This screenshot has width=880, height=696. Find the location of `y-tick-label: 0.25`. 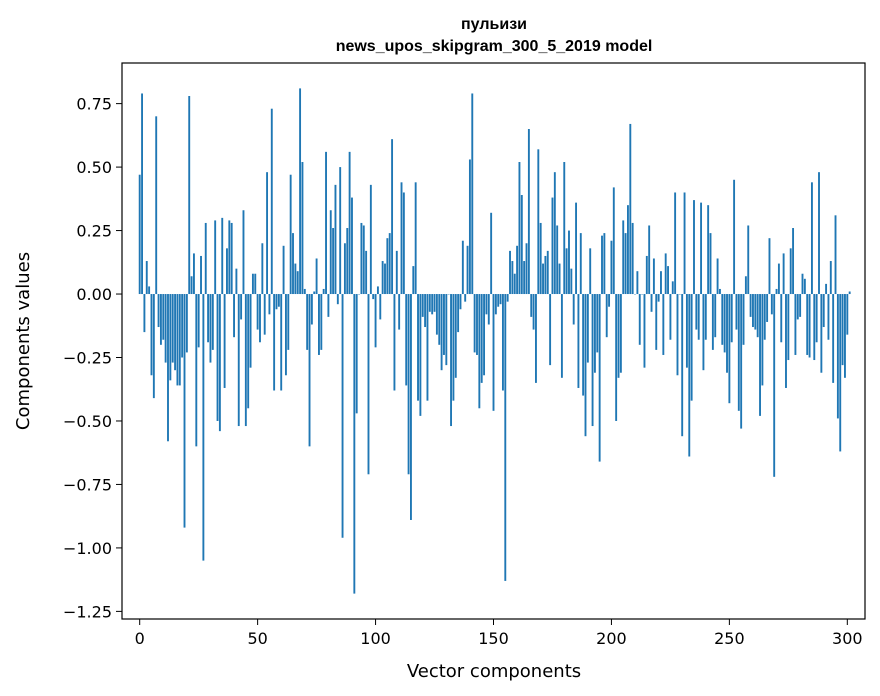

y-tick-label: 0.25 is located at coordinates (94, 231).